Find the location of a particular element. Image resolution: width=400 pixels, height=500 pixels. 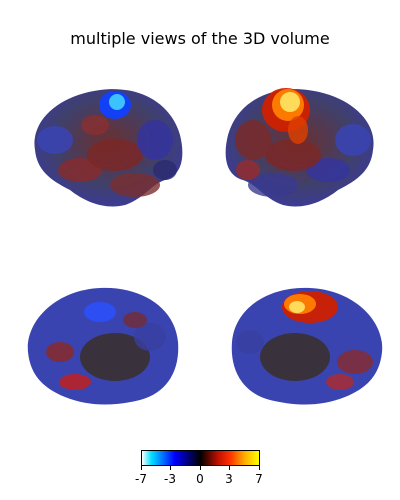

brain-right-lateral-view is located at coordinates (299, 147).